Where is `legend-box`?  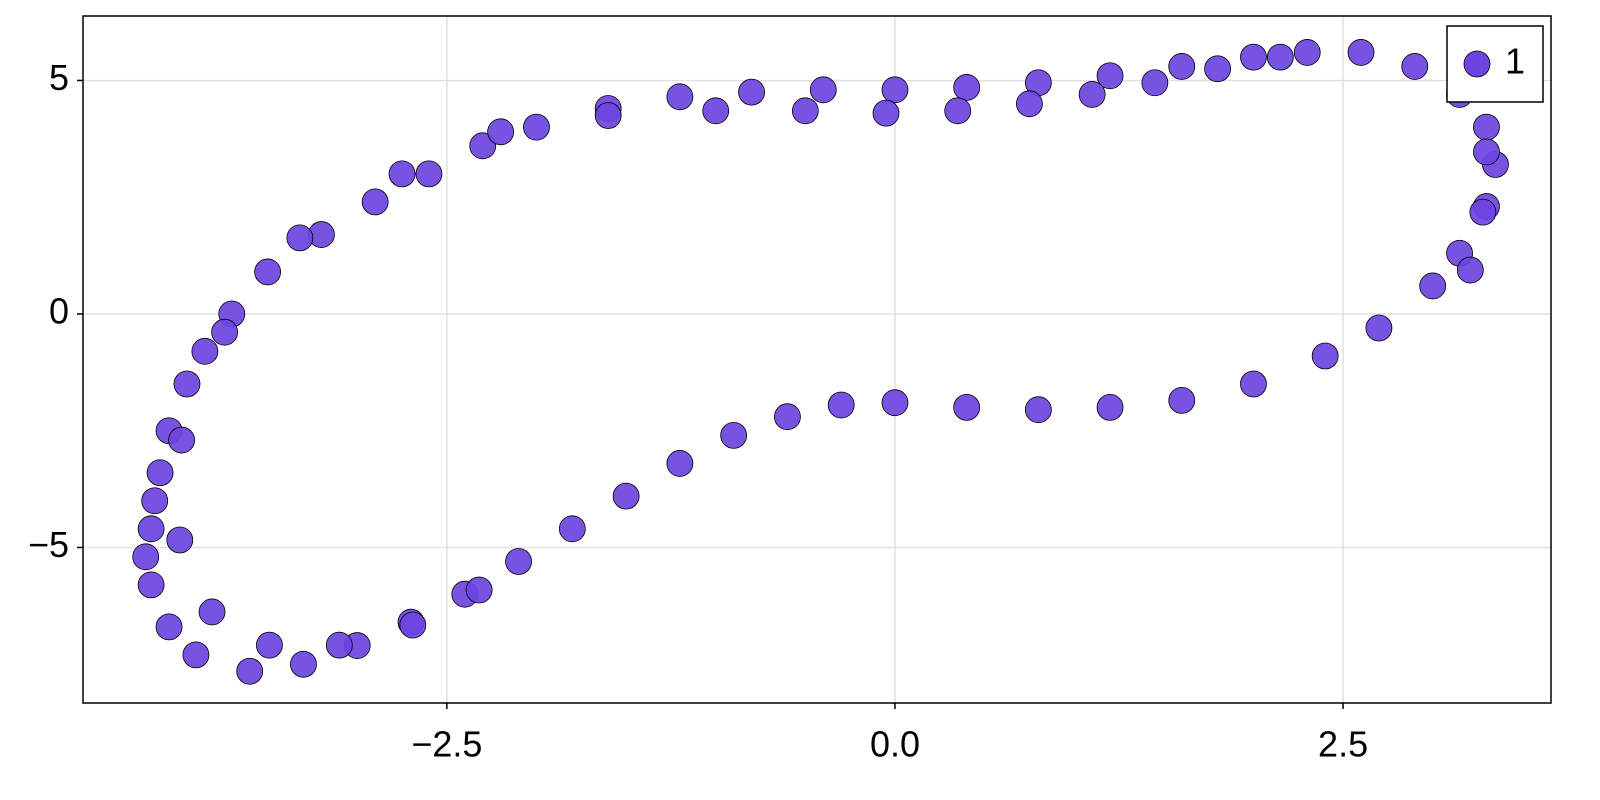 legend-box is located at coordinates (1495, 64).